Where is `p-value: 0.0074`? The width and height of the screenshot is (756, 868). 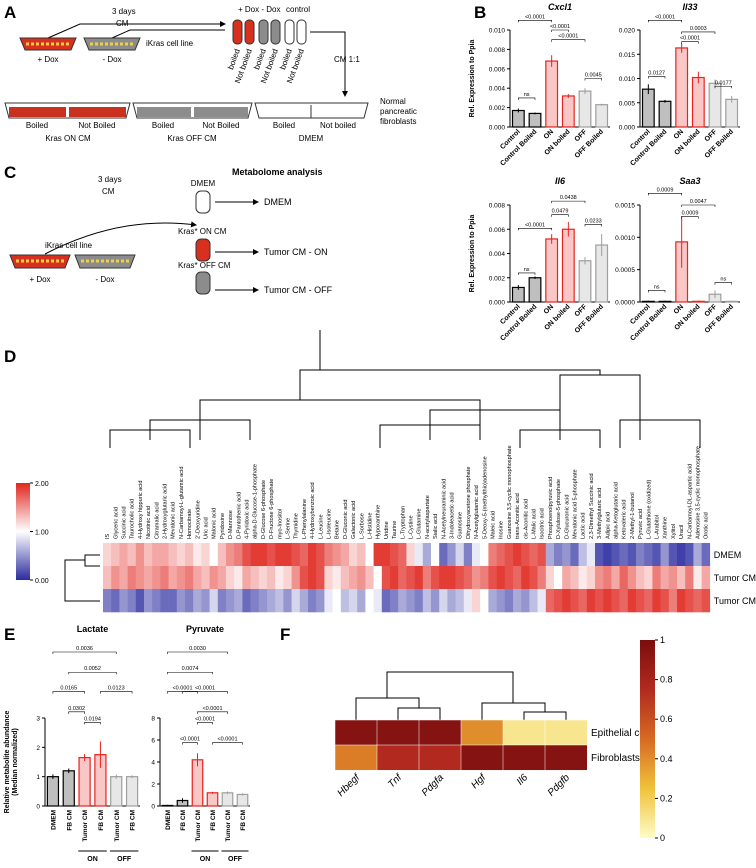 p-value: 0.0074 is located at coordinates (190, 669).